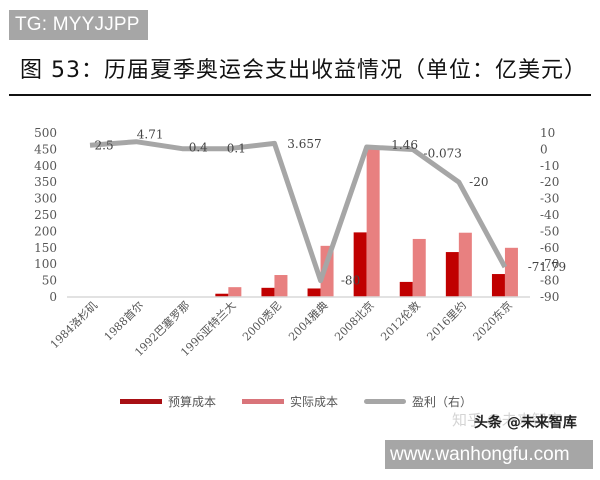 The height and width of the screenshot is (480, 600). I want to click on right-tick-label: -70, so click(549, 264).